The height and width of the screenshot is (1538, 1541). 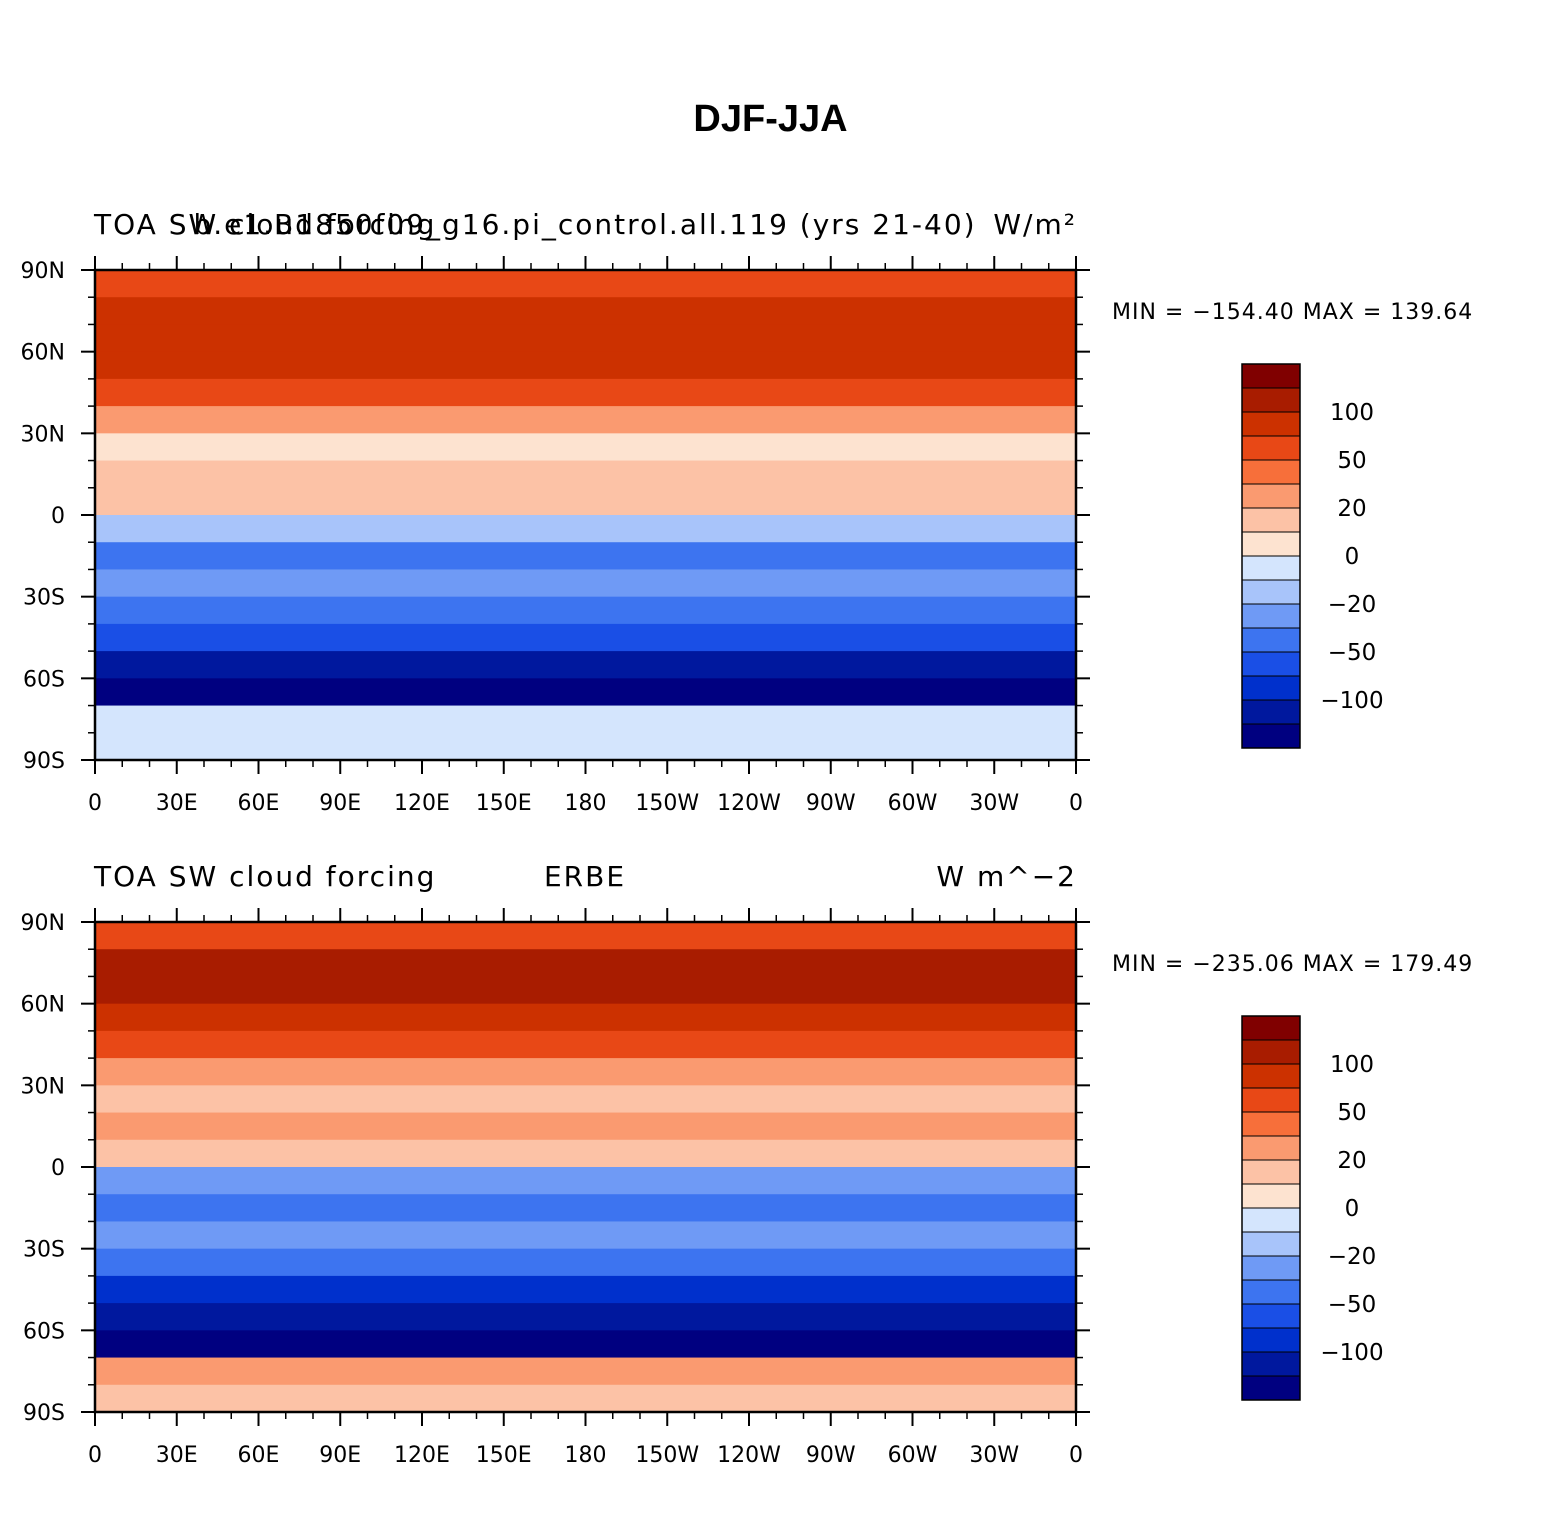 I want to click on lon-tick-label: 150W, so click(x=667, y=1455).